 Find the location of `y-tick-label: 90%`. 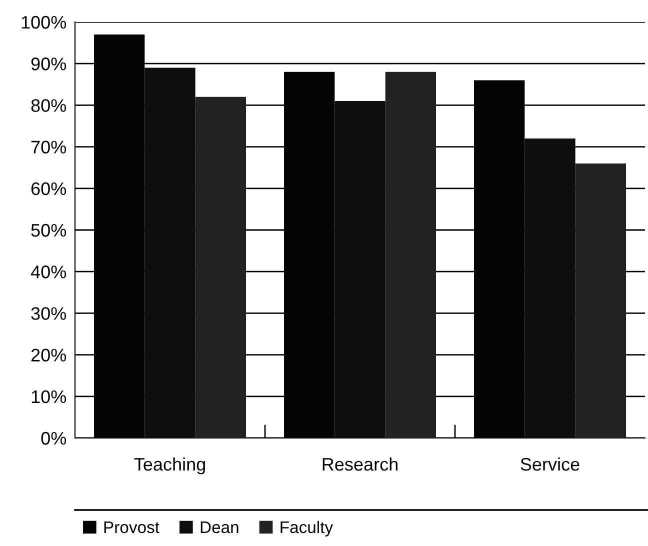

y-tick-label: 90% is located at coordinates (48, 64).